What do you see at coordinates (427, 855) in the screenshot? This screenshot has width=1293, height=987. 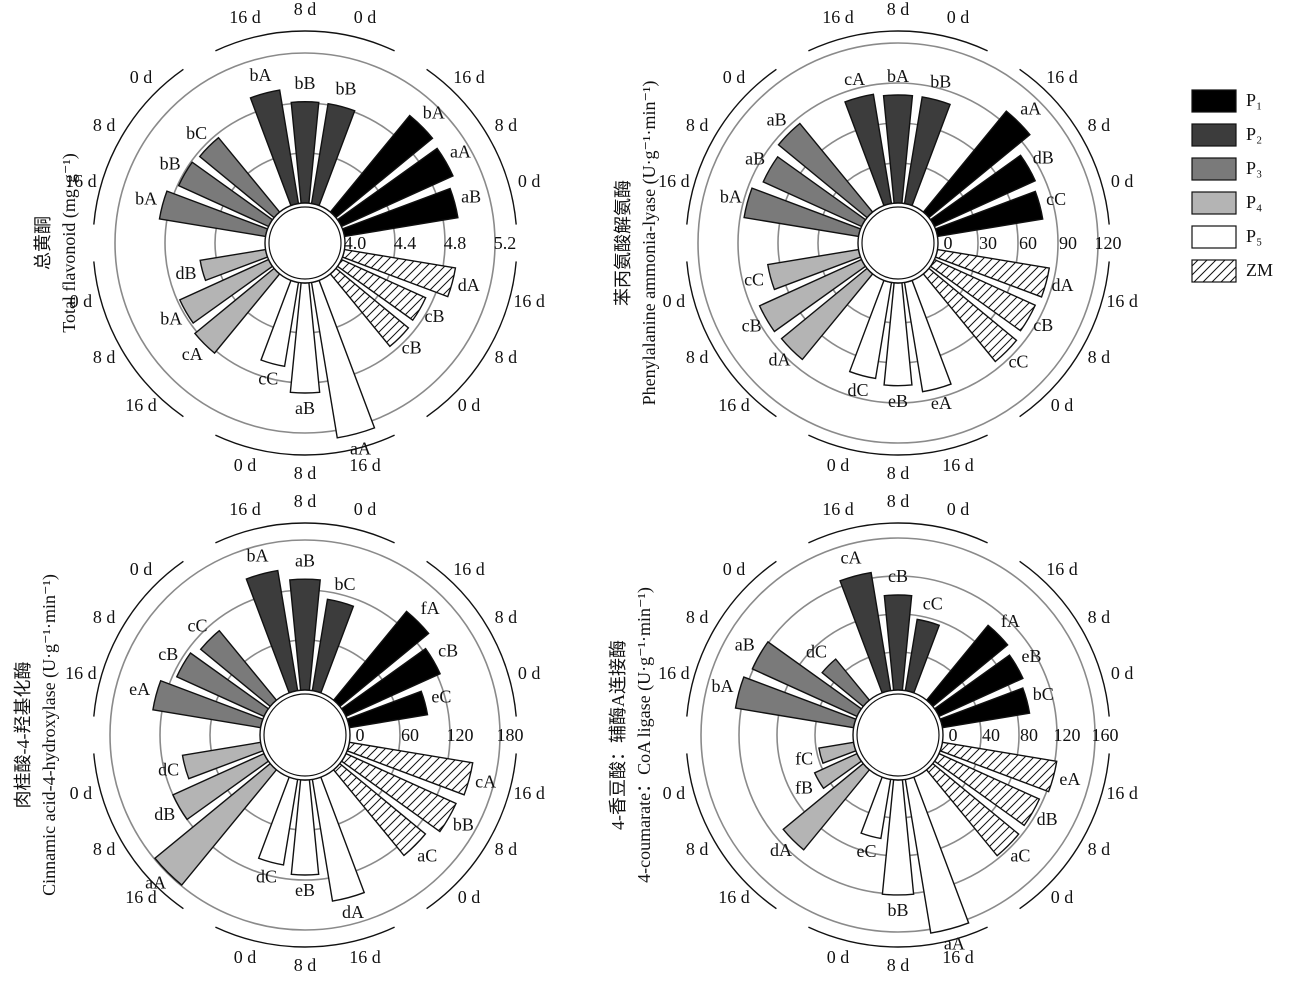 I see `significance-letter: aC` at bounding box center [427, 855].